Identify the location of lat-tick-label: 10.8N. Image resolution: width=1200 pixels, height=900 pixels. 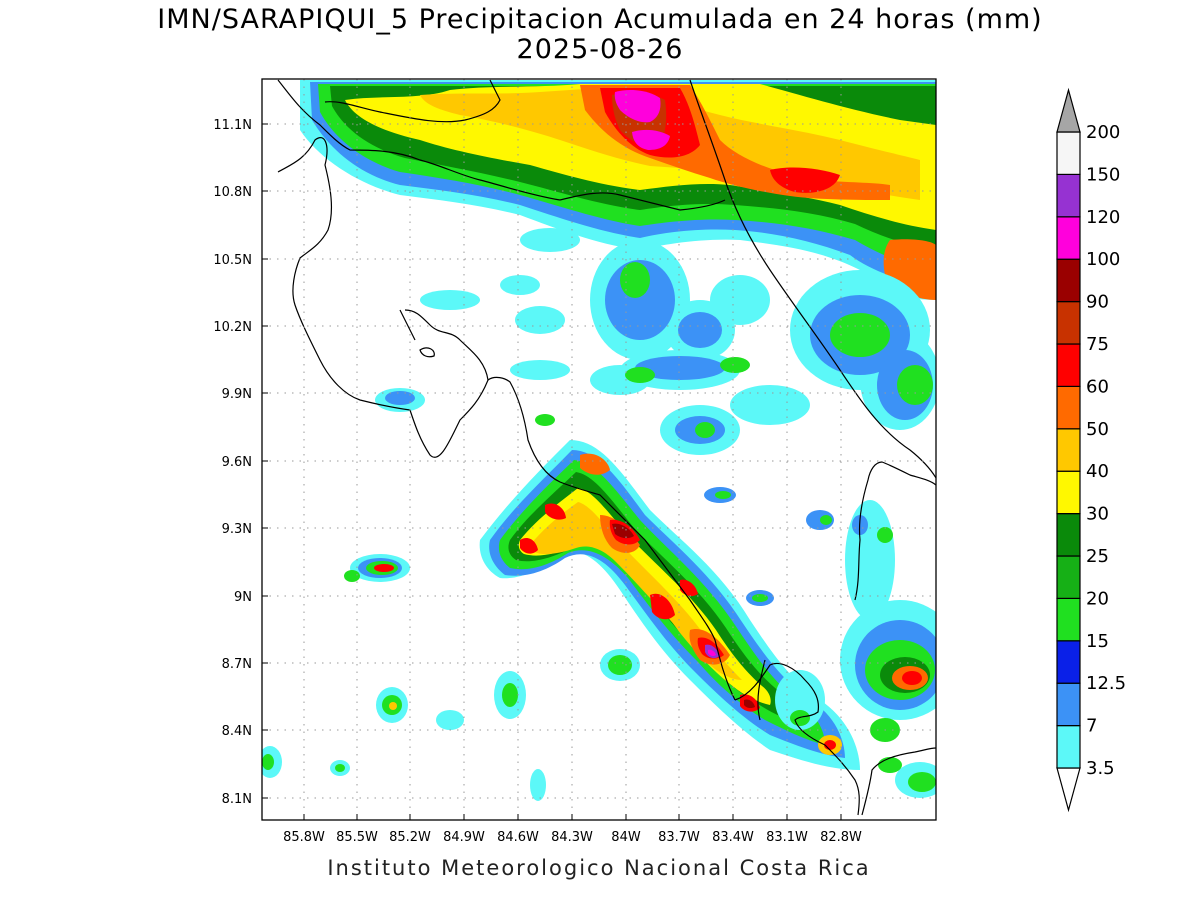
(232, 192).